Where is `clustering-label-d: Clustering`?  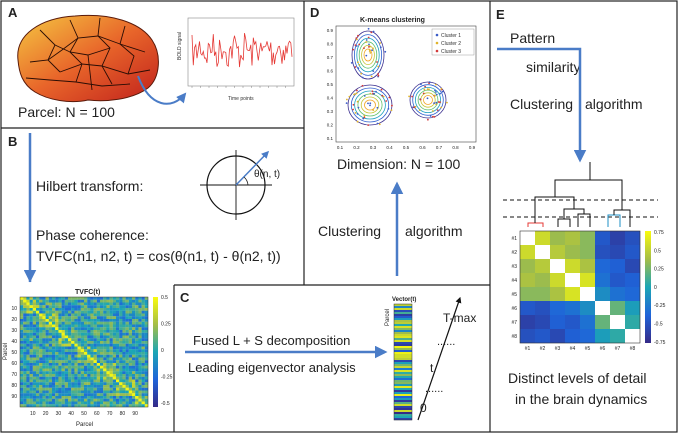 clustering-label-d: Clustering is located at coordinates (349, 231).